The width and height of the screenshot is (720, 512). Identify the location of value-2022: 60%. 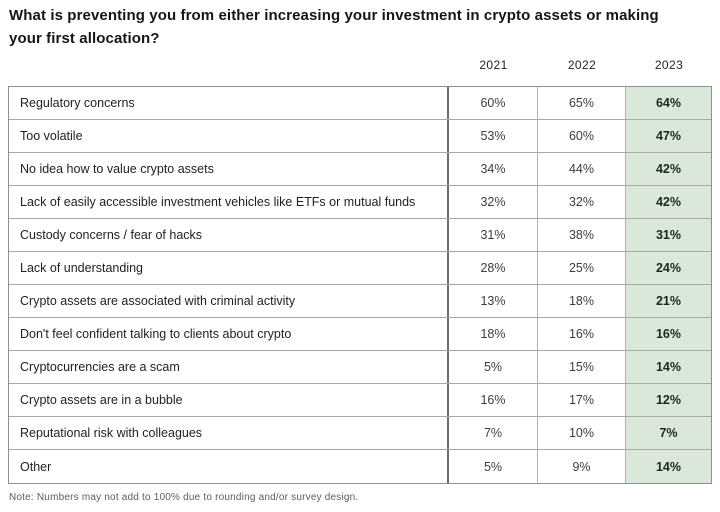
(582, 136).